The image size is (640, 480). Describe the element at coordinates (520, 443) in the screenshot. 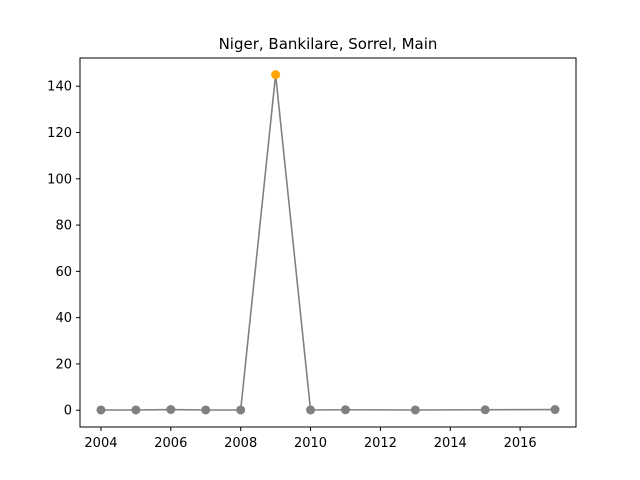

I see `x-tick-label: 2016` at that location.